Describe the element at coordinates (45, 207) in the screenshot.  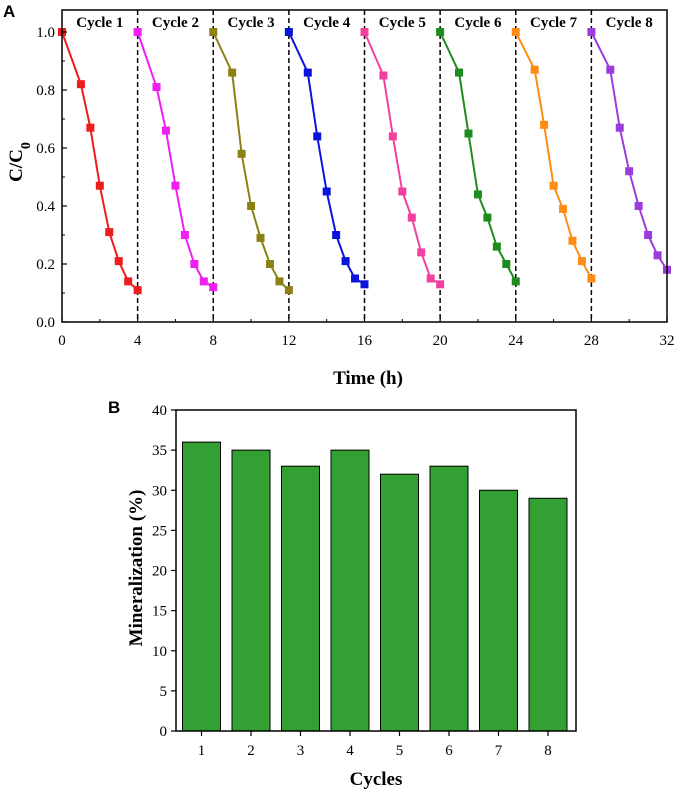
I see `y-tick-label: 0.4` at that location.